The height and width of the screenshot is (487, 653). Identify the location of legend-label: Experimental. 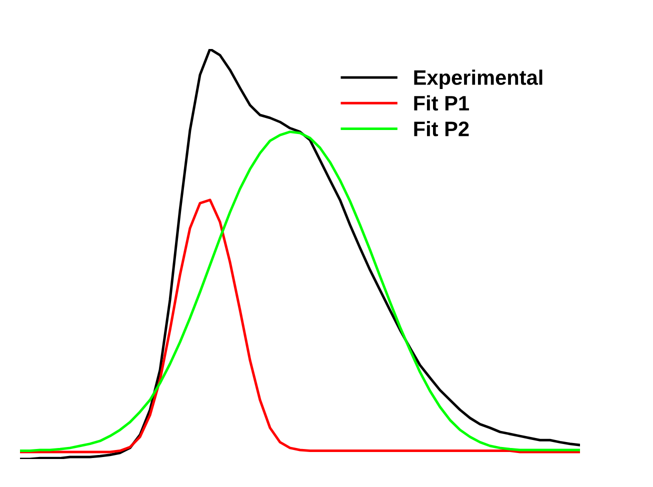
(478, 80).